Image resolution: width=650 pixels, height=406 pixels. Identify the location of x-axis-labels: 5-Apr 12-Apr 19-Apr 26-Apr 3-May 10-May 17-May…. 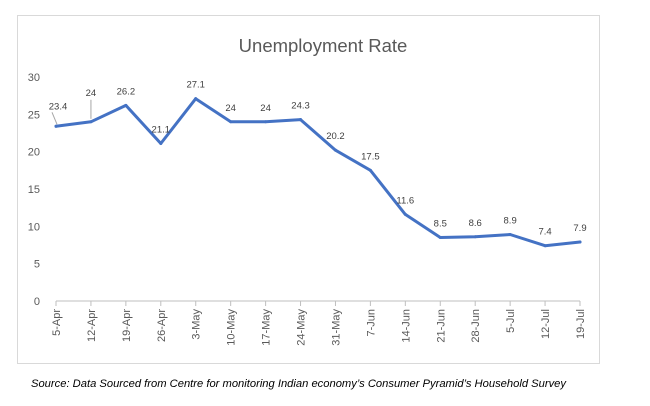
(319, 327).